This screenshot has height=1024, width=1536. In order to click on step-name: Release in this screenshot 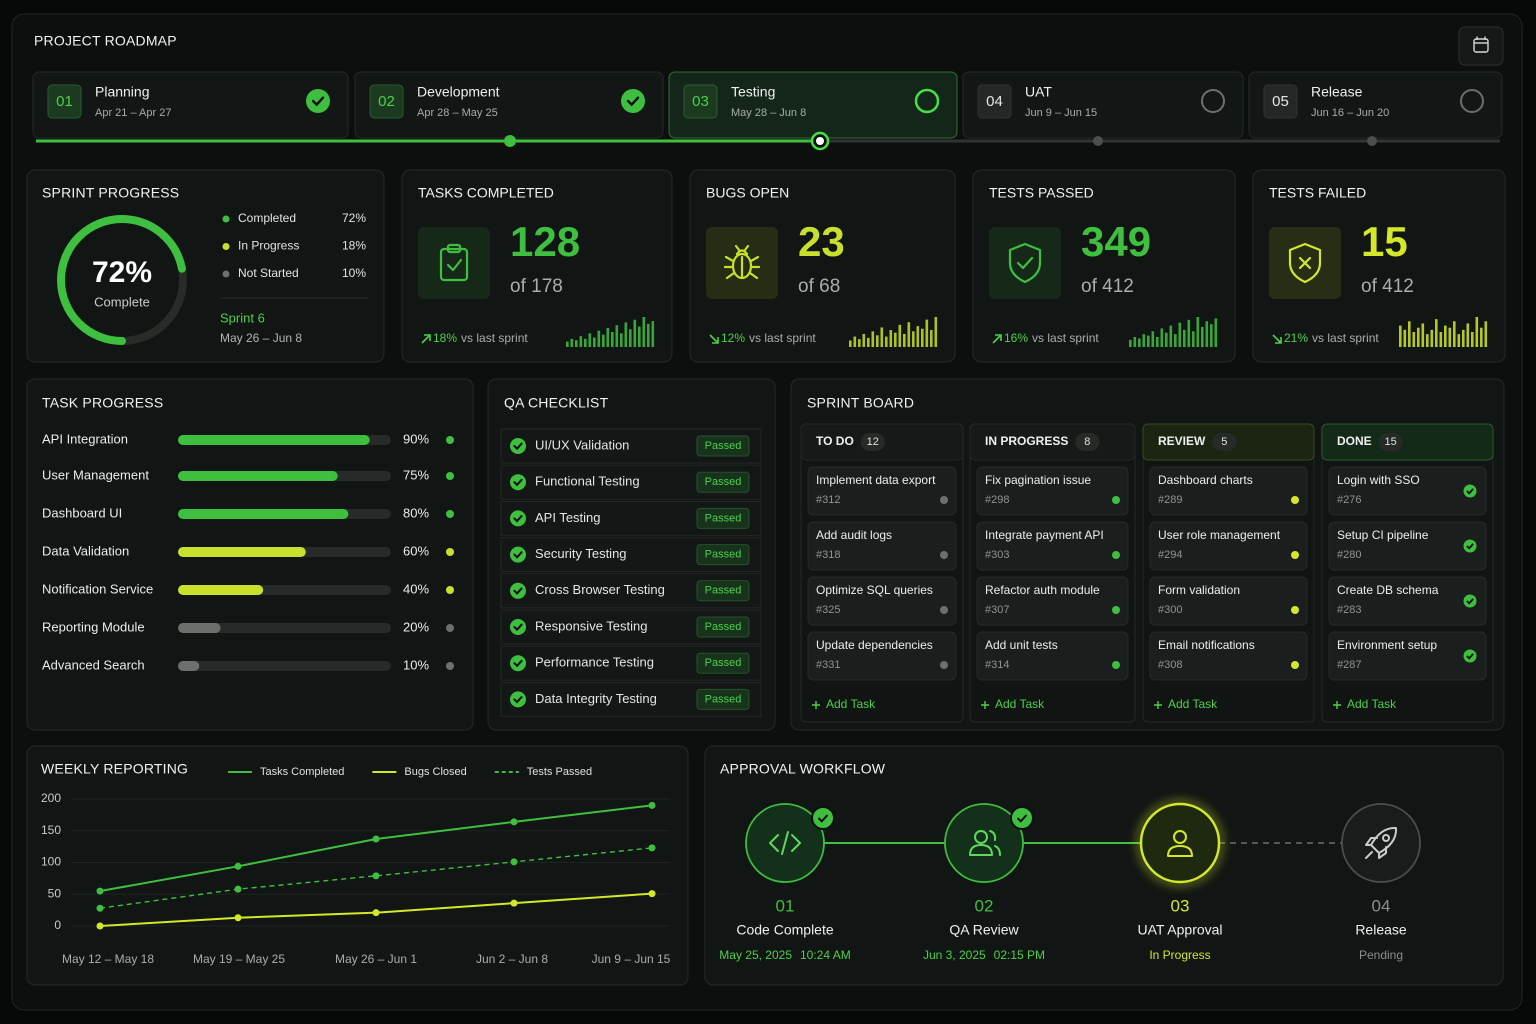, I will do `click(1381, 930)`.